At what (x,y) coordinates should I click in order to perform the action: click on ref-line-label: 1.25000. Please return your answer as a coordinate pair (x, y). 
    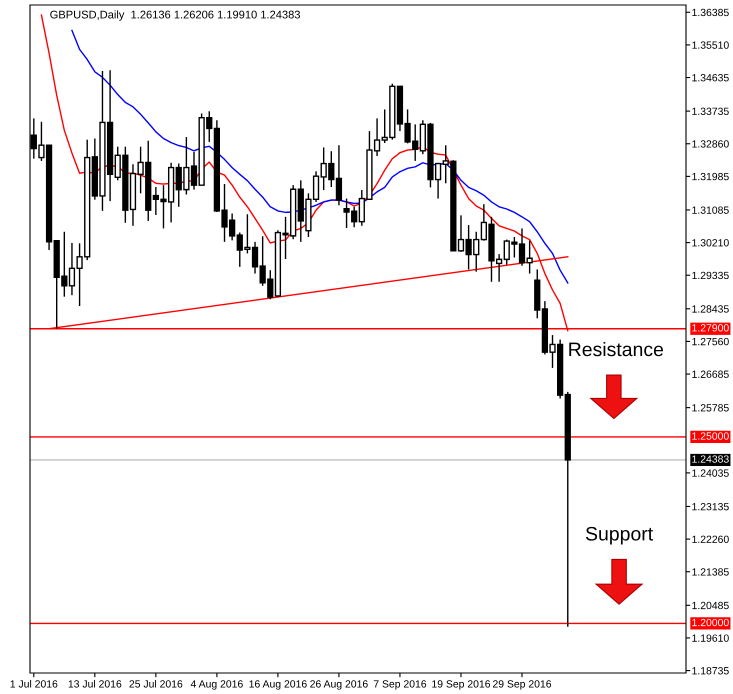
    Looking at the image, I should click on (710, 436).